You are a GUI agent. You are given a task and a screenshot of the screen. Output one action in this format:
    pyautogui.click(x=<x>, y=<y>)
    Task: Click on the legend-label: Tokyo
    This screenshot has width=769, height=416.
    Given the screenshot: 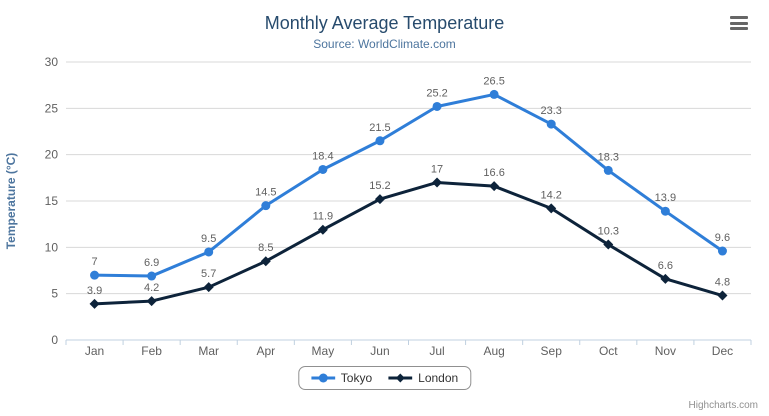 What is the action you would take?
    pyautogui.click(x=356, y=378)
    